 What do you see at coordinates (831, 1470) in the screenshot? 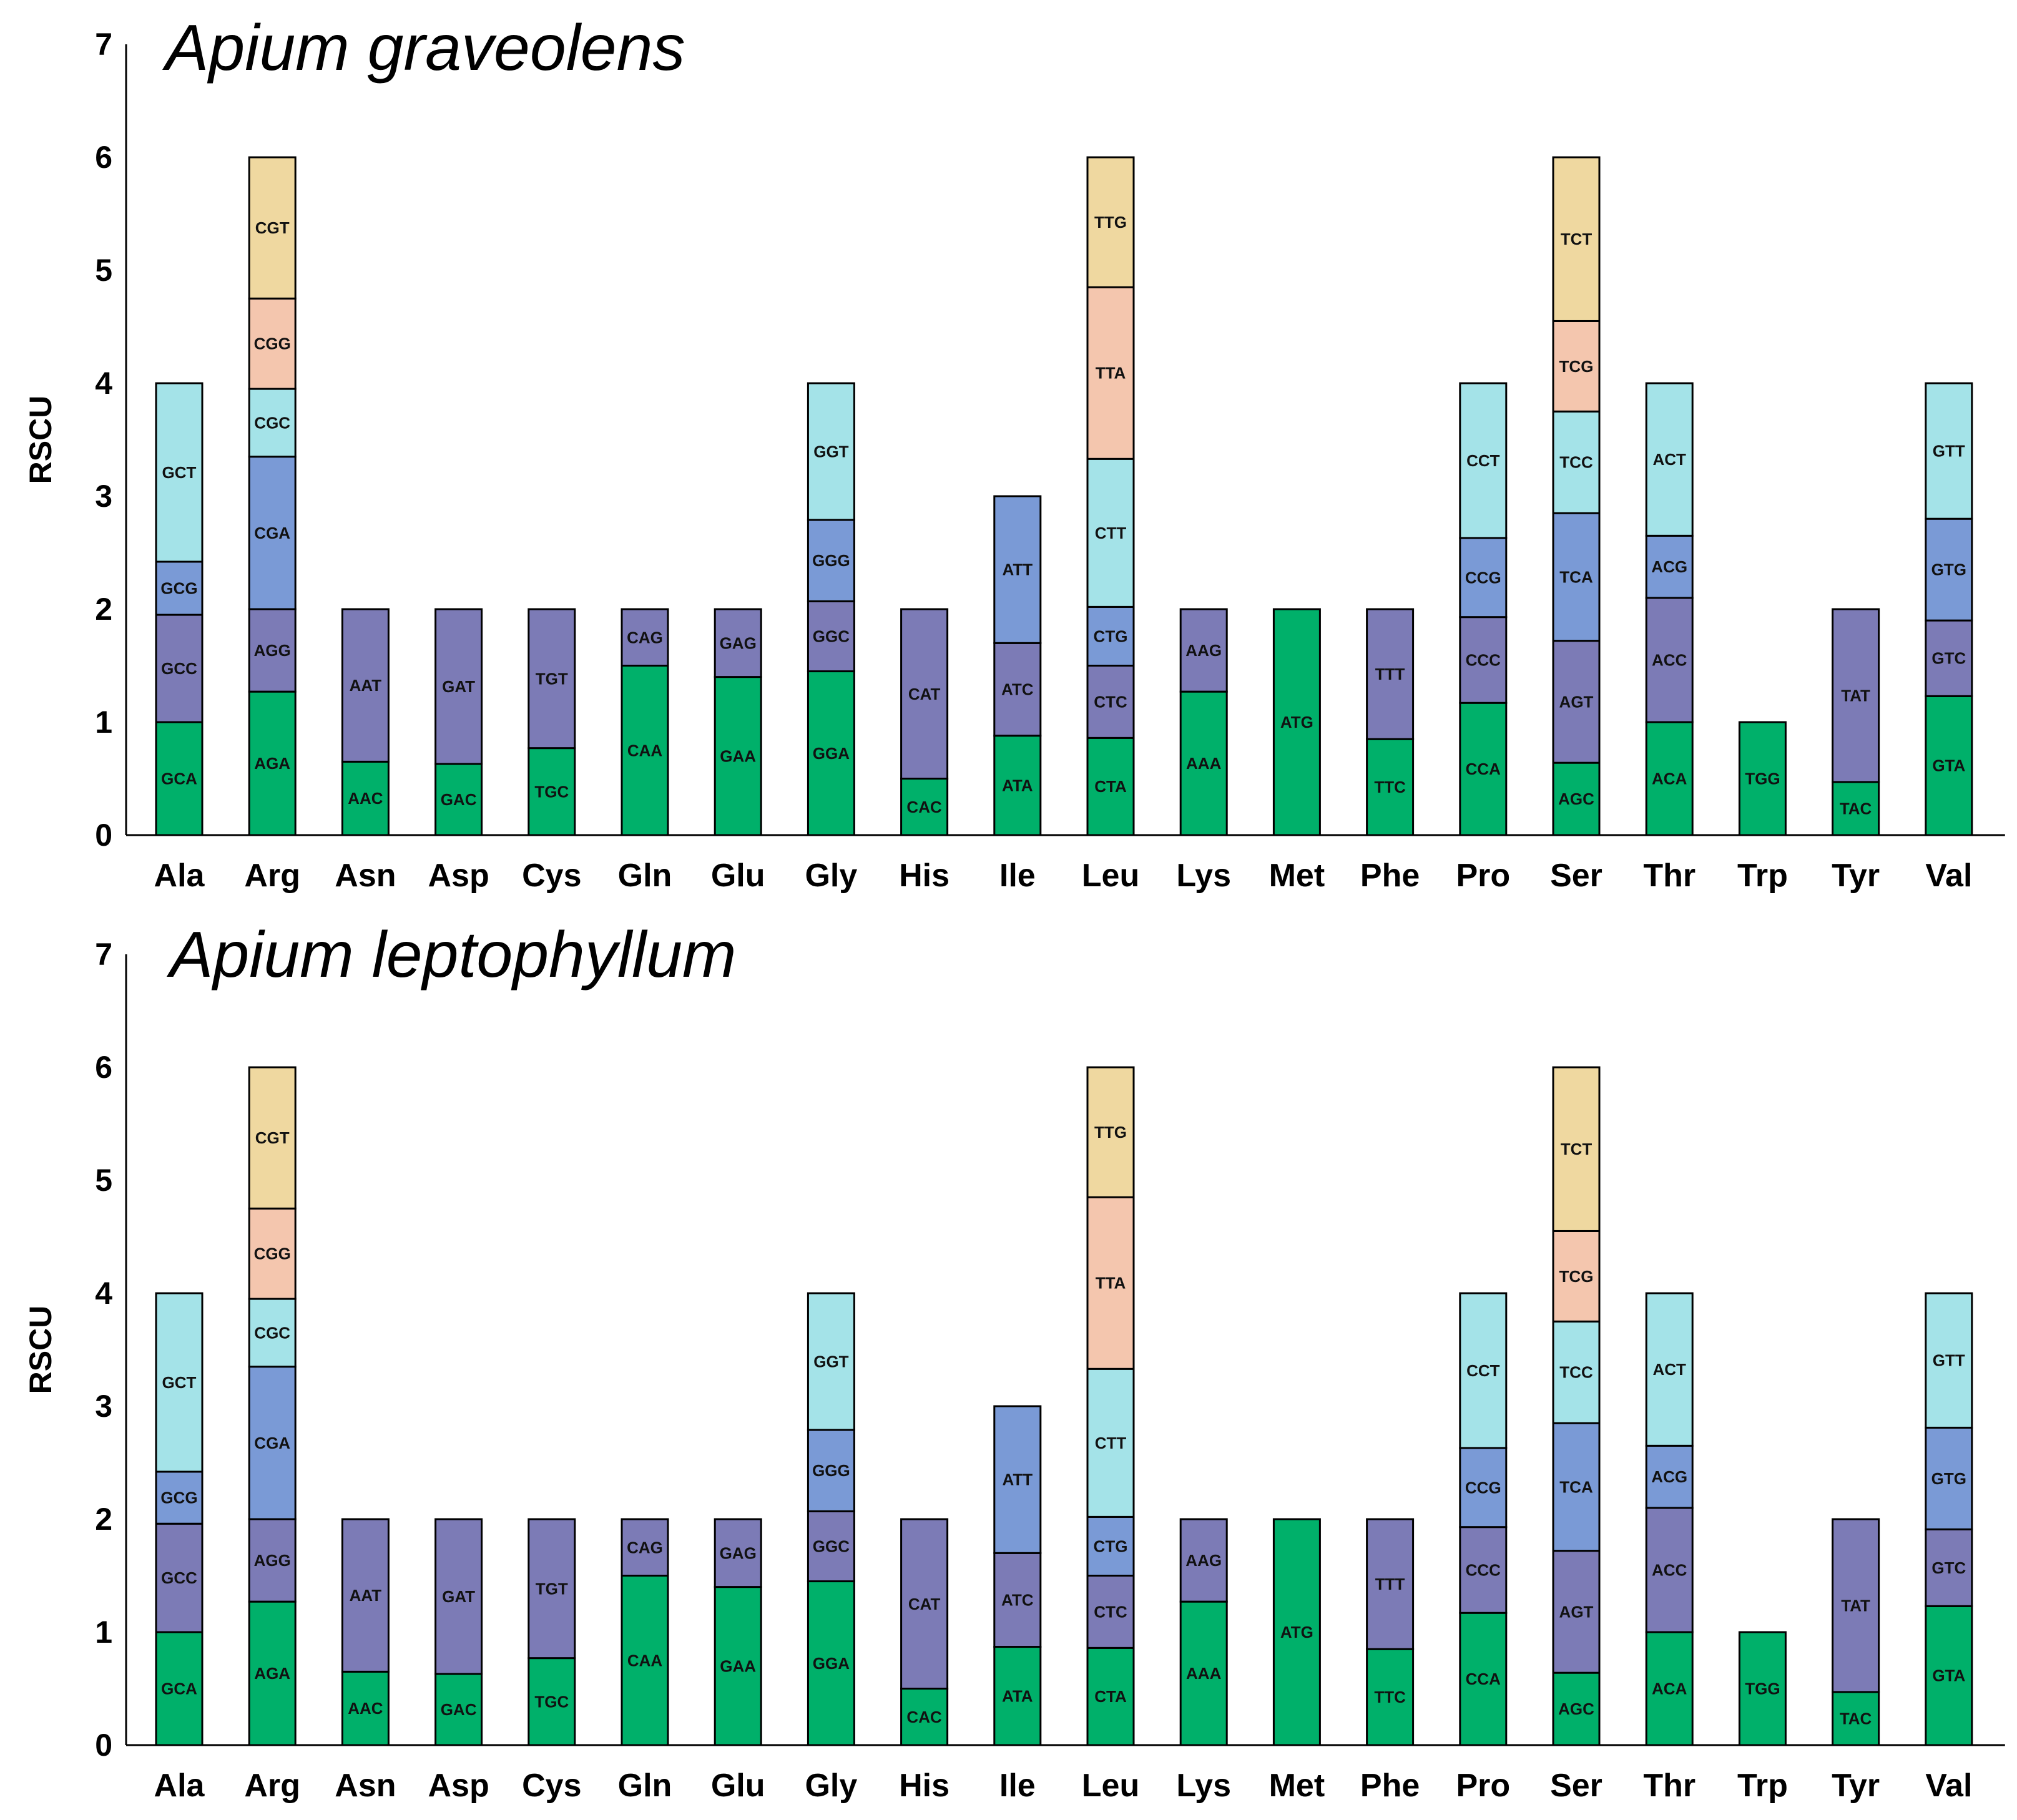
I see `bar-segment-gly-ggg` at bounding box center [831, 1470].